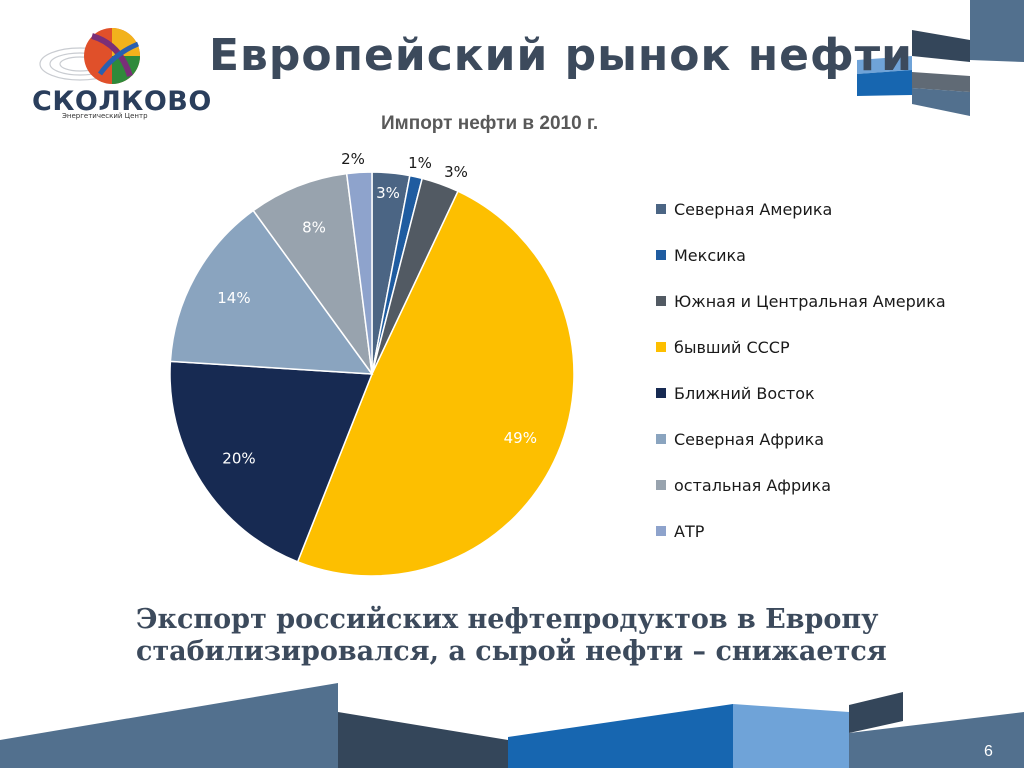 The height and width of the screenshot is (768, 1024). I want to click on legend-label: Северная Африка, so click(749, 439).